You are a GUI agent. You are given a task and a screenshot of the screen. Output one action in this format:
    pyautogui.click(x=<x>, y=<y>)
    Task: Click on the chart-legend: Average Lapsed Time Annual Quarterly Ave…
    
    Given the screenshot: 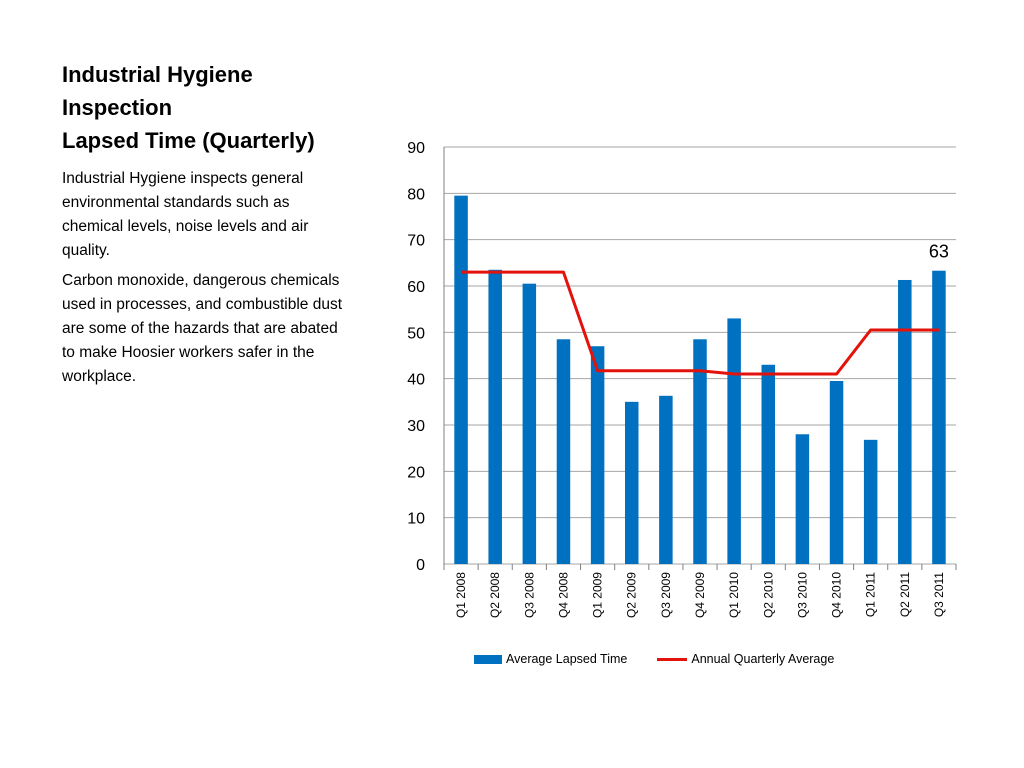 What is the action you would take?
    pyautogui.click(x=669, y=659)
    